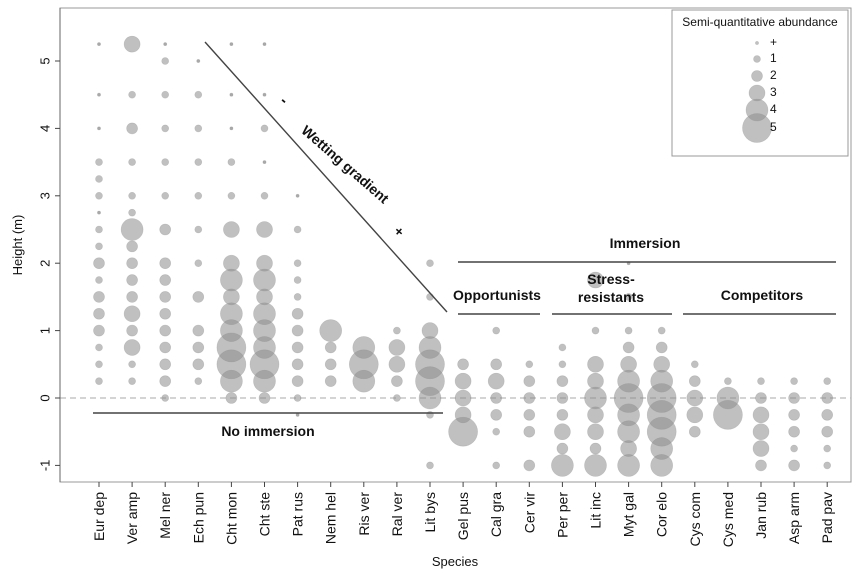 The image size is (857, 577). What do you see at coordinates (761, 515) in the screenshot?
I see `x-tick-label: Jan rub` at bounding box center [761, 515].